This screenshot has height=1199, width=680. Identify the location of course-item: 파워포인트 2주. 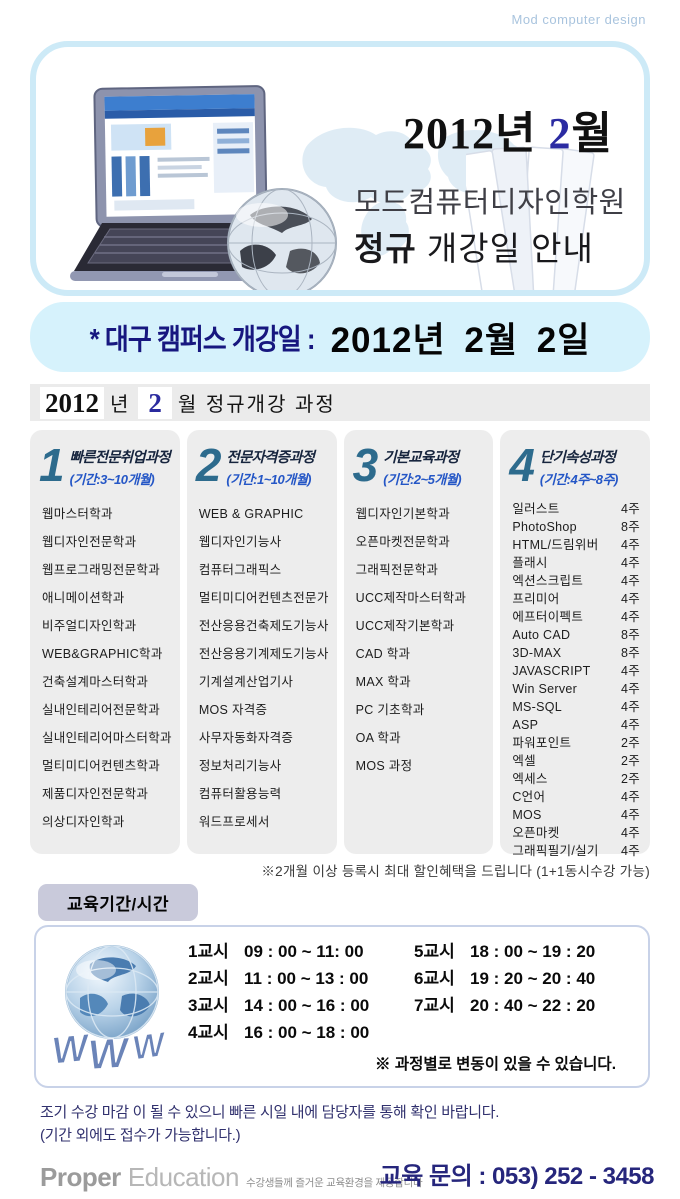
(577, 743).